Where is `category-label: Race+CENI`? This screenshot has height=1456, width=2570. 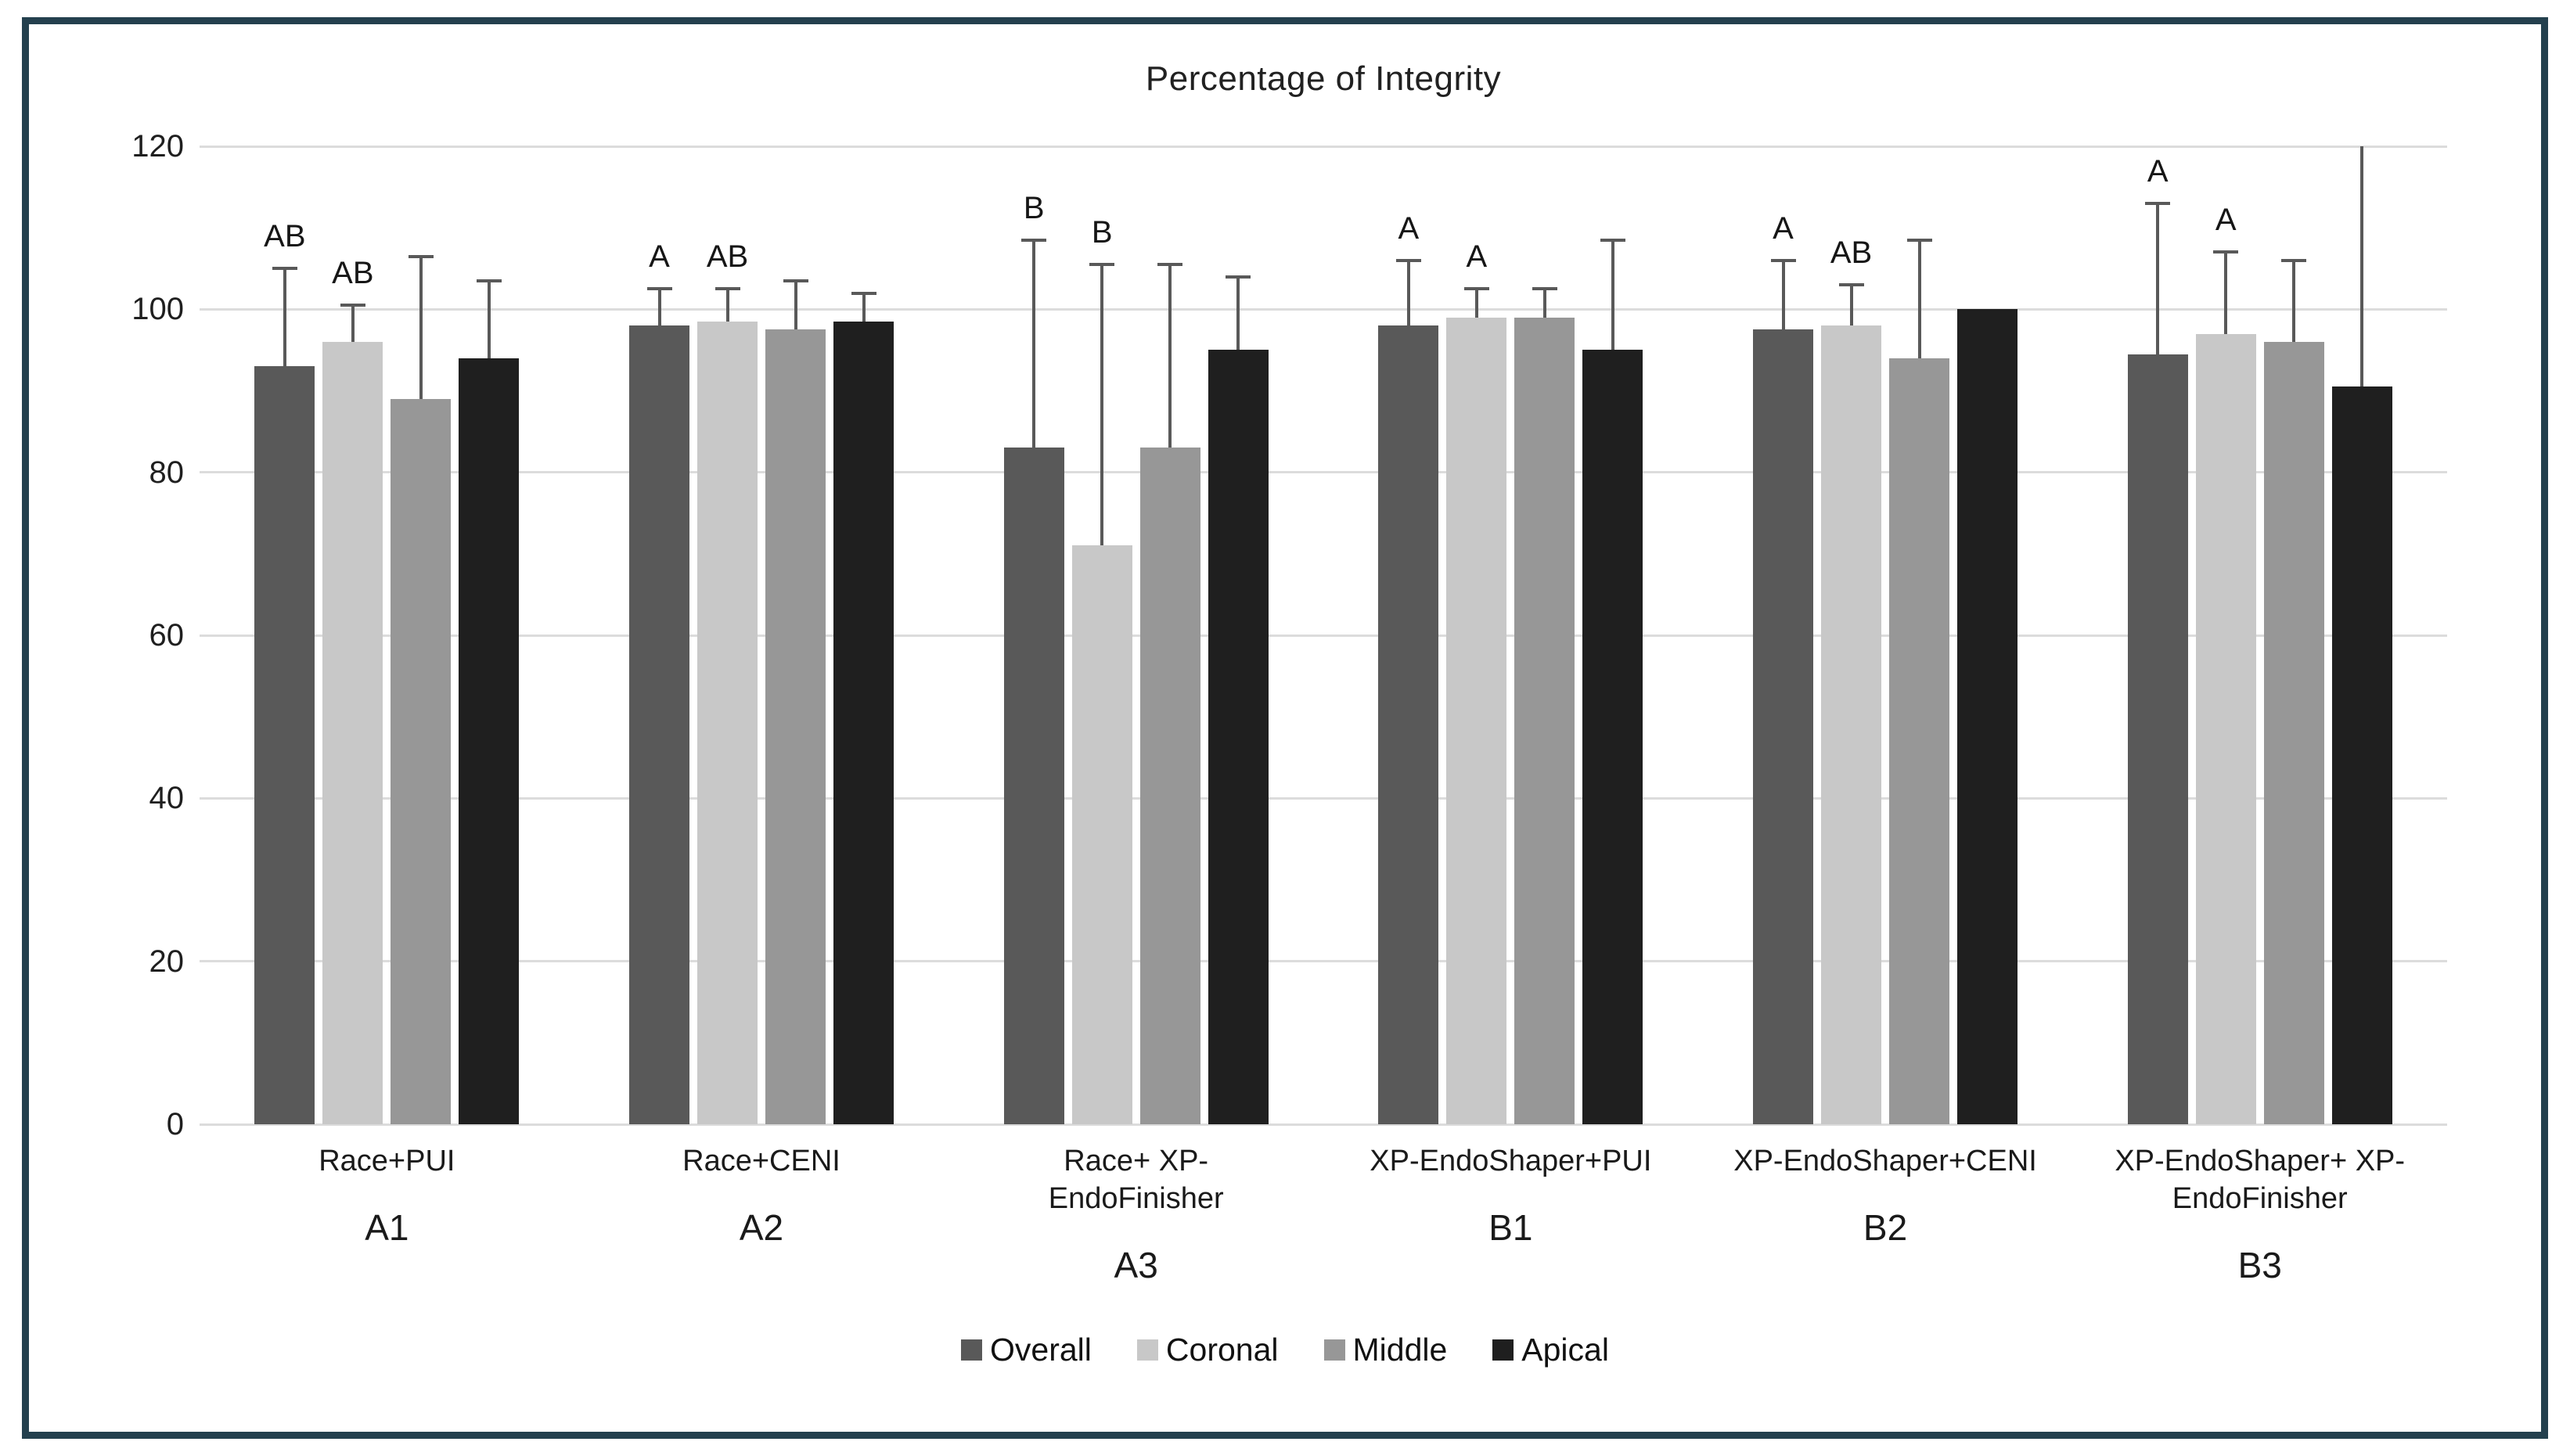 category-label: Race+CENI is located at coordinates (761, 1161).